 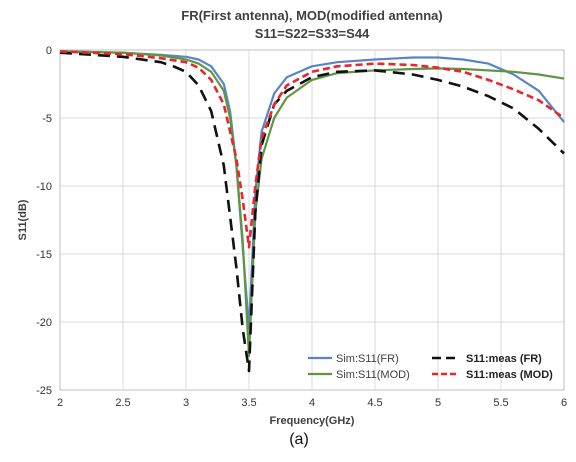 I want to click on legend-label: S11:meas (FR), so click(x=504, y=359).